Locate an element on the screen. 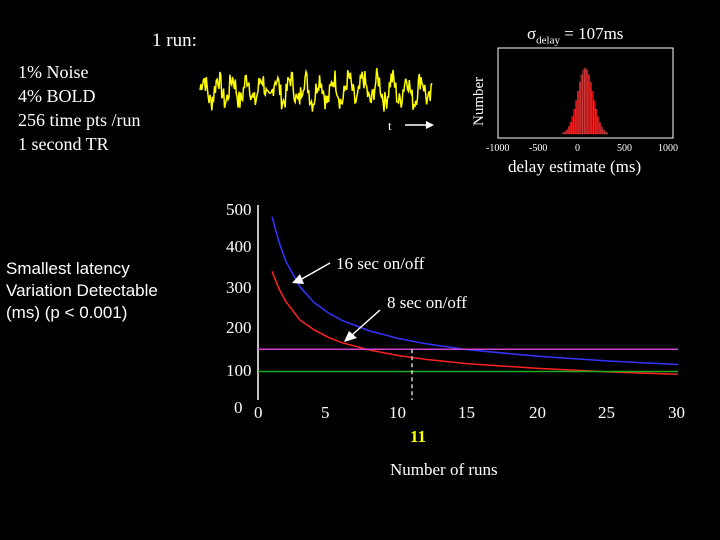 Image resolution: width=720 pixels, height=540 pixels. histogram-xlabel: delay estimate (ms) is located at coordinates (574, 166).